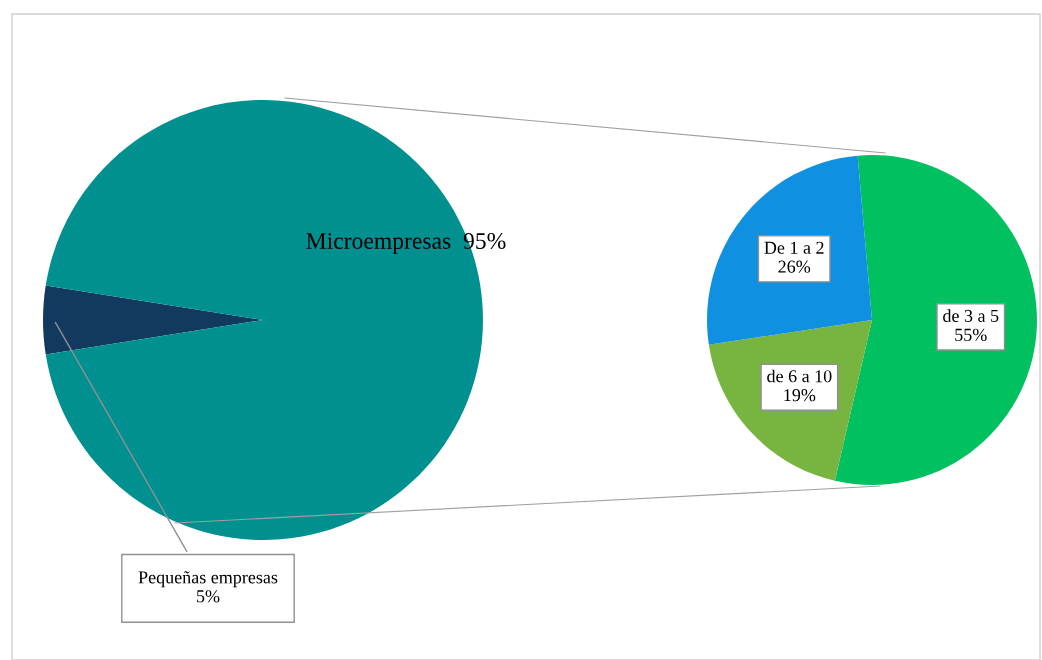 The width and height of the screenshot is (1042, 660). What do you see at coordinates (208, 596) in the screenshot?
I see `data-label: 5%` at bounding box center [208, 596].